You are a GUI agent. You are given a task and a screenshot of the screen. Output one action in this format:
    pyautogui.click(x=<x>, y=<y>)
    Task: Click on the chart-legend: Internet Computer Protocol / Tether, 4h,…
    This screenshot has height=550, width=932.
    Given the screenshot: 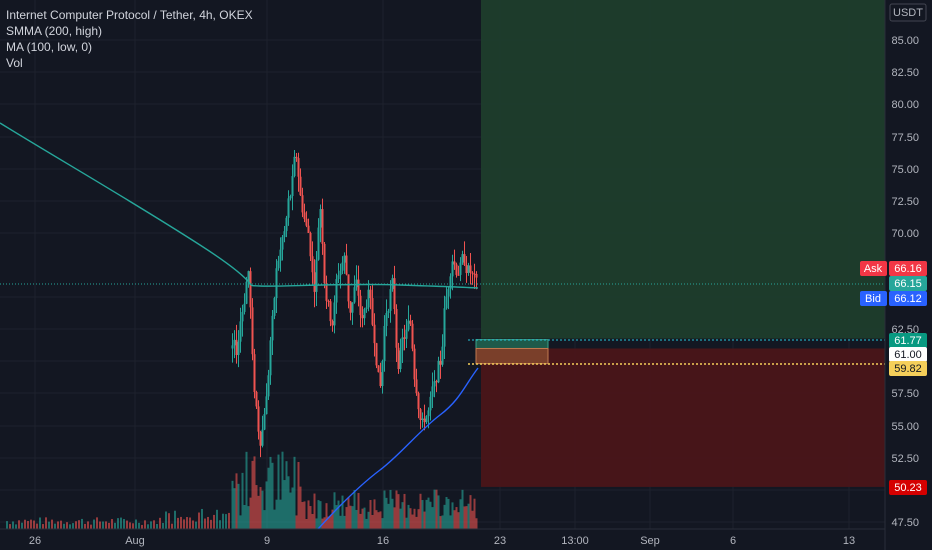 What is the action you would take?
    pyautogui.click(x=129, y=39)
    